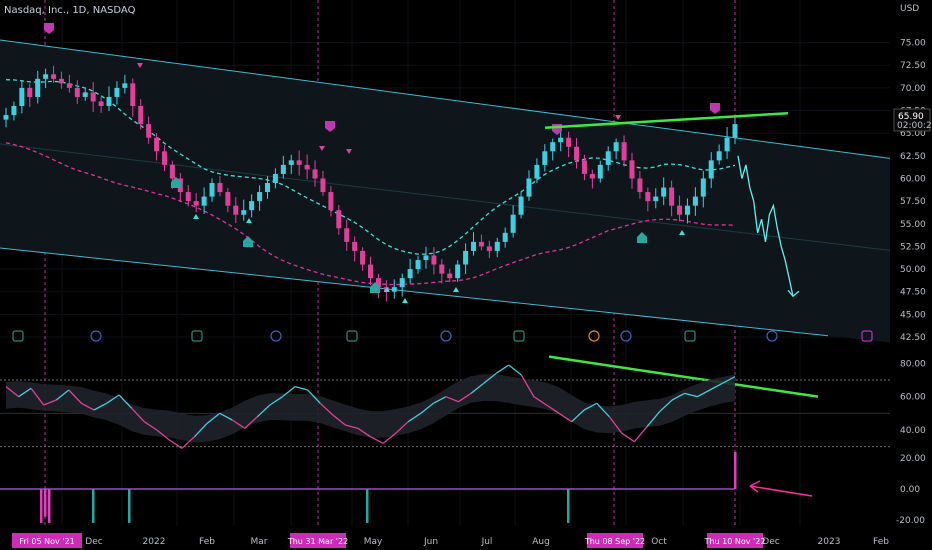 This screenshot has width=932, height=550. Describe the element at coordinates (913, 398) in the screenshot. I see `oscillator-y-tick-label: 60.00` at that location.